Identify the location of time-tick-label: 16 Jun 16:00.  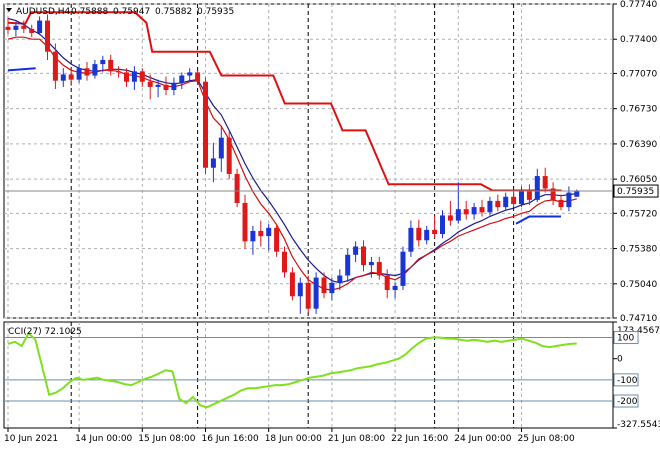
(230, 439).